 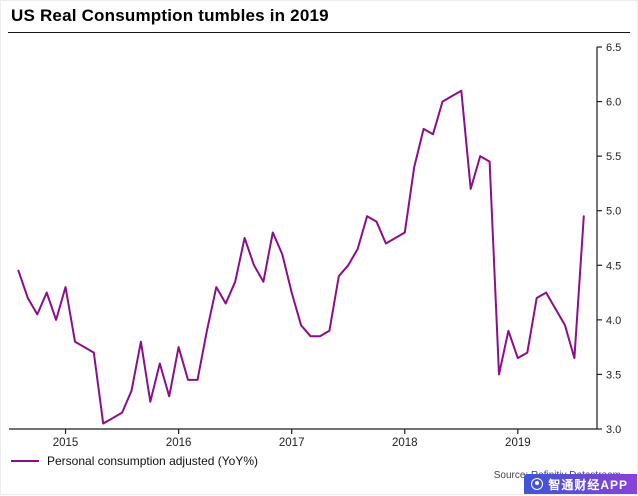 What do you see at coordinates (537, 484) in the screenshot?
I see `watermark-logo-icon` at bounding box center [537, 484].